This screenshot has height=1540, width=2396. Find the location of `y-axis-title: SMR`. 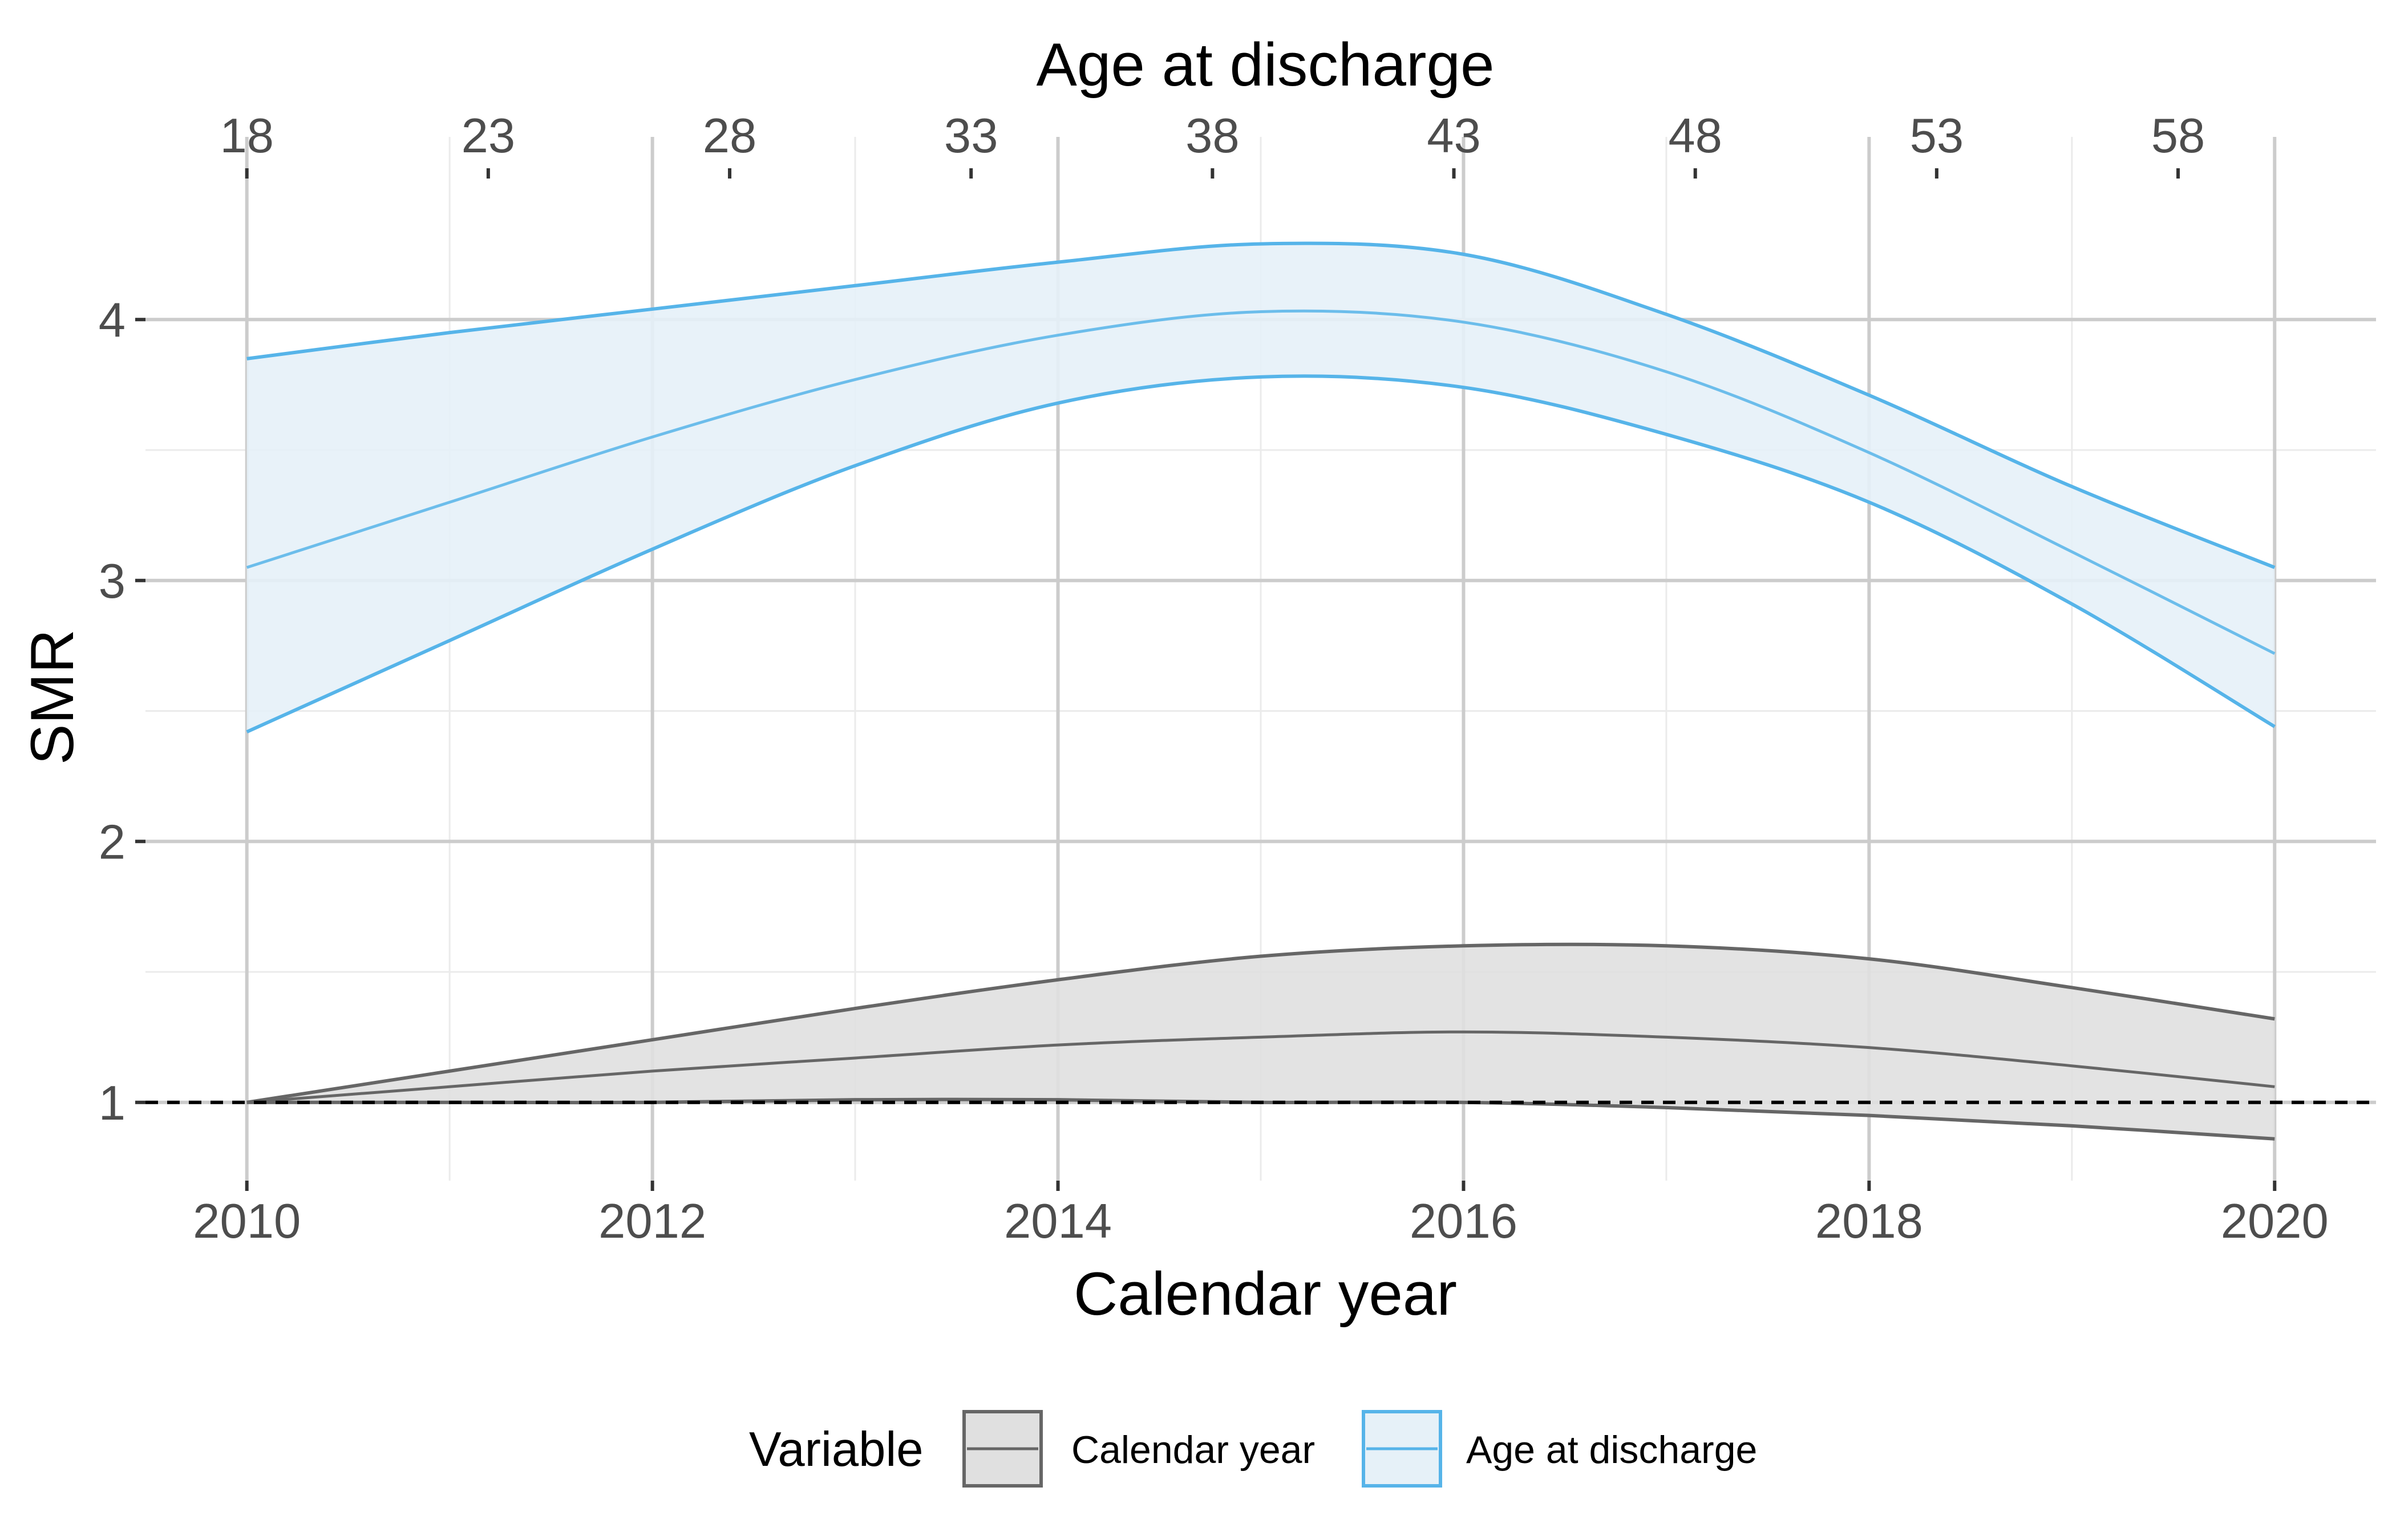

y-axis-title: SMR is located at coordinates (52, 697).